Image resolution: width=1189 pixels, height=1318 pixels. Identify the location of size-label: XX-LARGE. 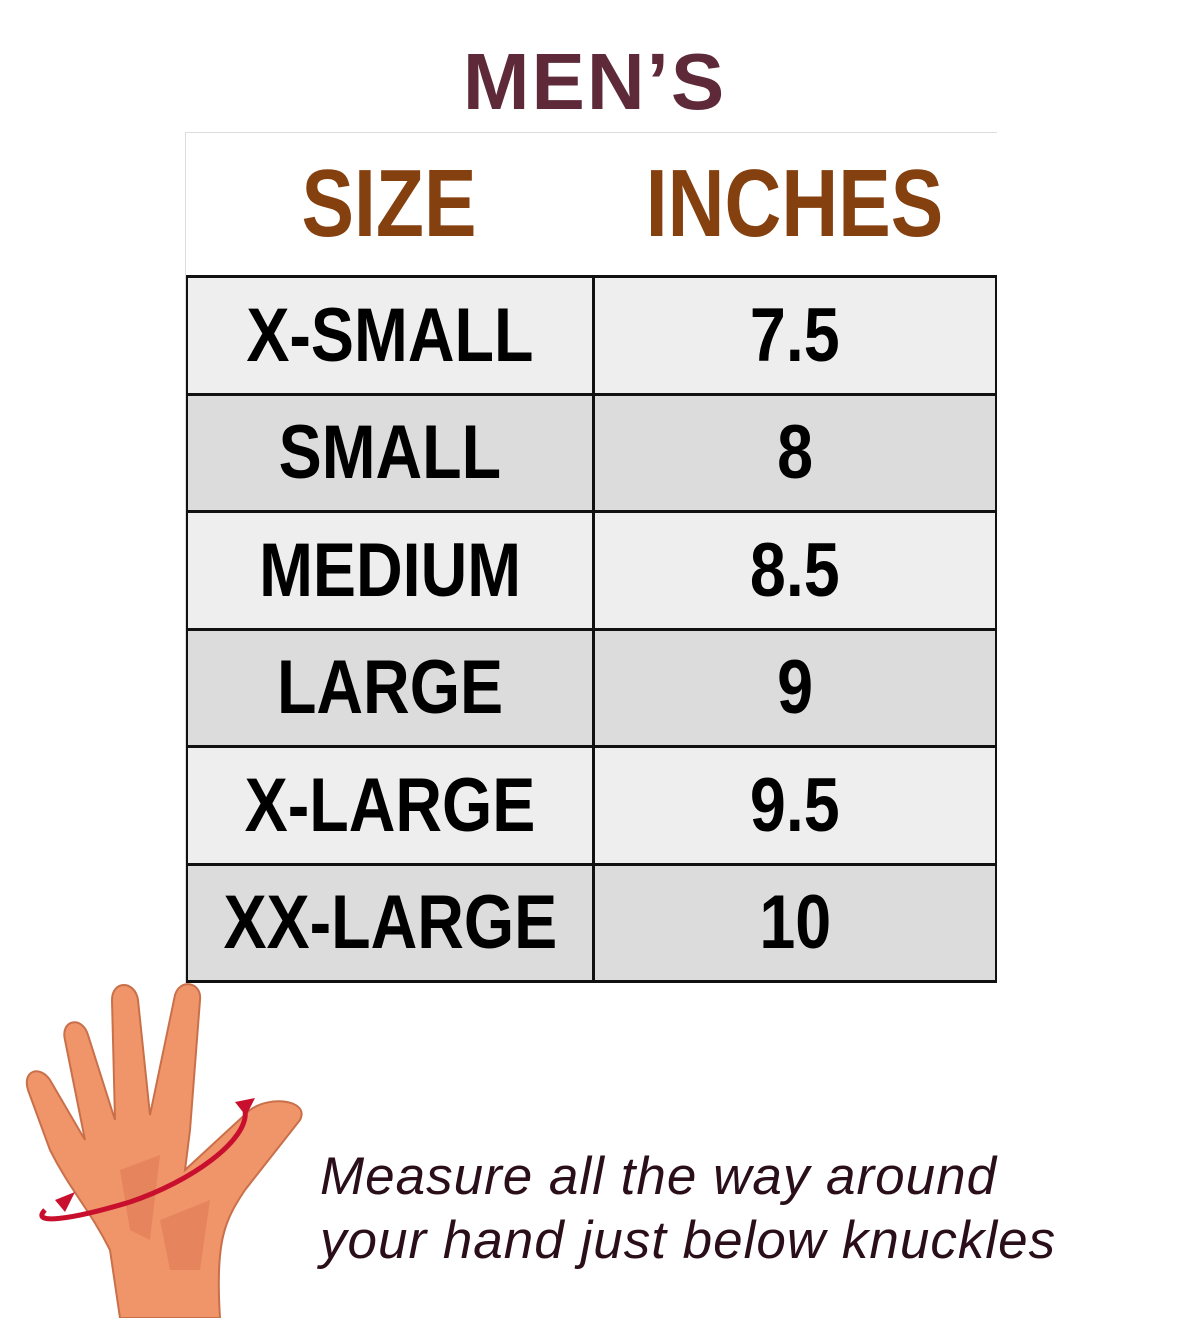
(390, 923).